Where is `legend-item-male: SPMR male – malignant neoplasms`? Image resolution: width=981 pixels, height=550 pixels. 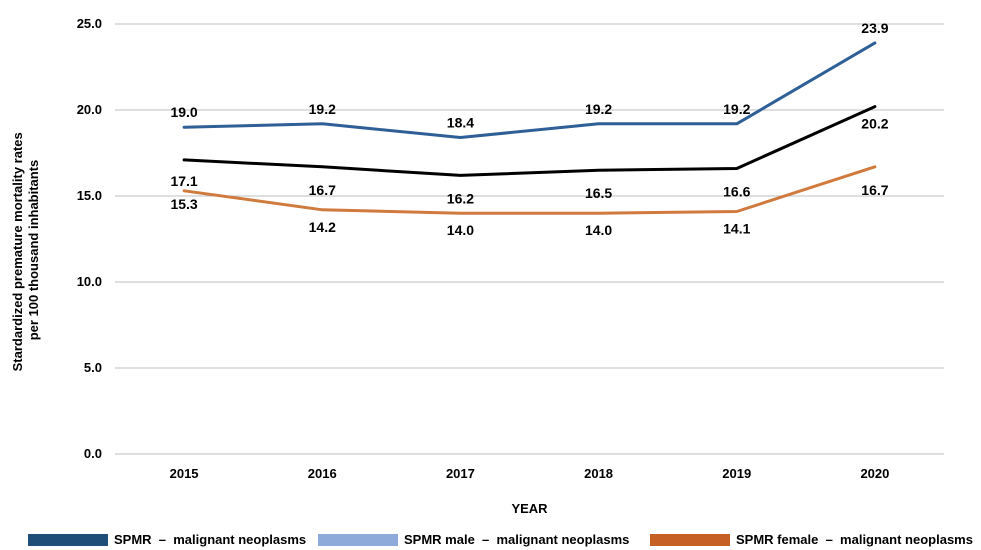 legend-item-male: SPMR male – malignant neoplasms is located at coordinates (473, 539).